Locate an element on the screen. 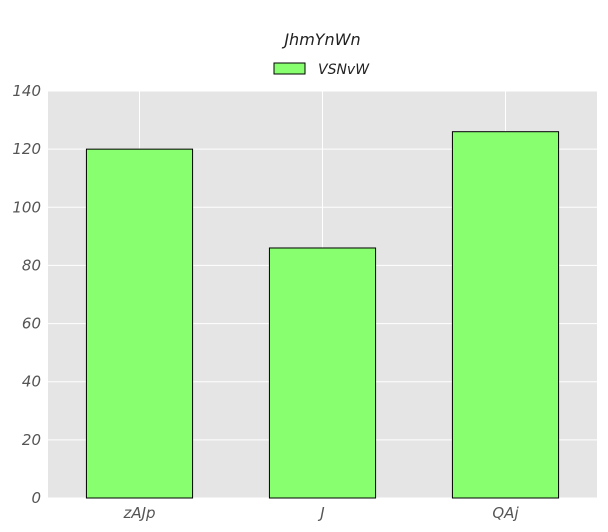 Image resolution: width=608 pixels, height=532 pixels. x-tick-label: QAj is located at coordinates (505, 513).